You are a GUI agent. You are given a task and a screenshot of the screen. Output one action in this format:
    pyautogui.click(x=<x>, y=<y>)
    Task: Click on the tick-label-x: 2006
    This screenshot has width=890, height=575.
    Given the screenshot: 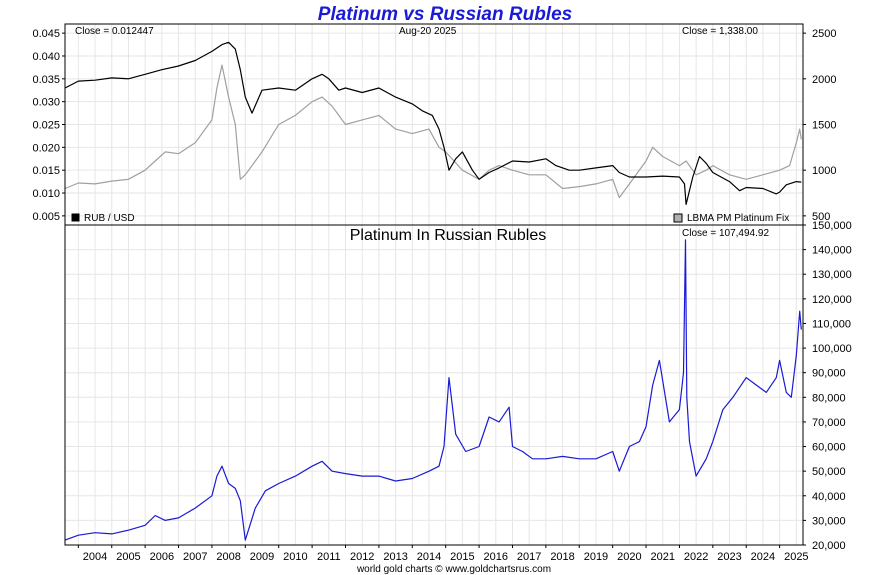 What is the action you would take?
    pyautogui.click(x=162, y=557)
    